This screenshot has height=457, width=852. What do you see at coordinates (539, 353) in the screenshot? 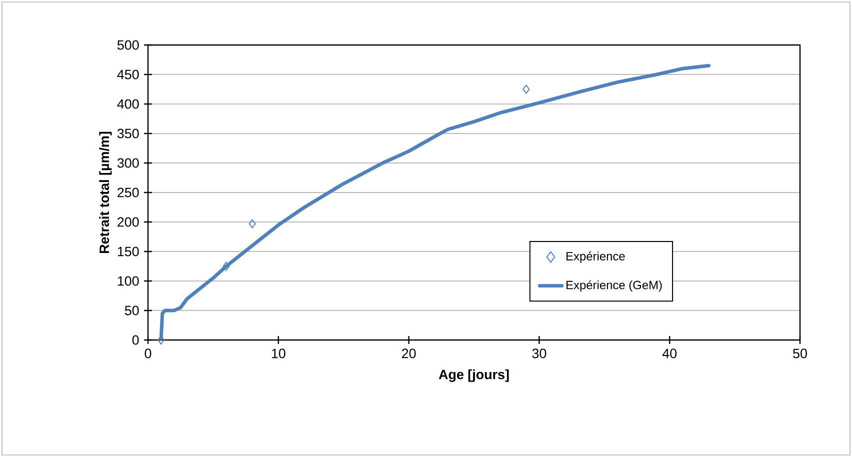
I see `x-tick-label: 30` at bounding box center [539, 353].